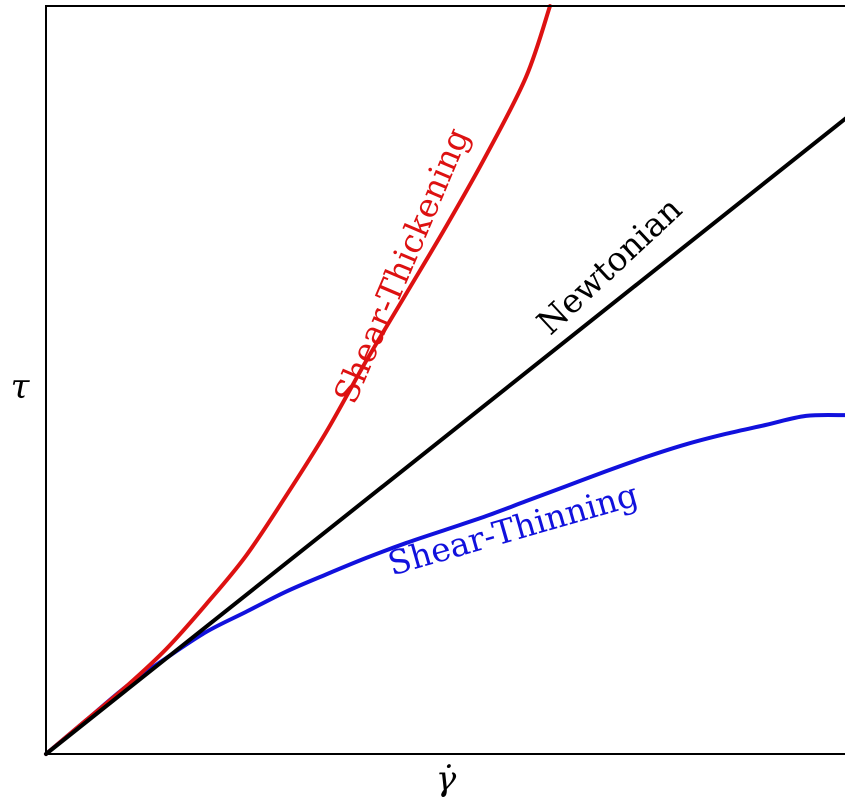 This screenshot has height=805, width=845. I want to click on series-label-shear-thickening: Shear-Thickening, so click(401, 265).